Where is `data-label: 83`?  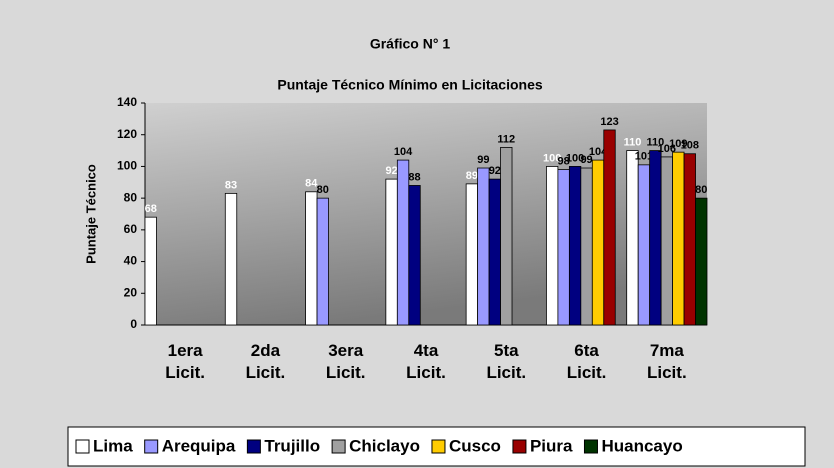 data-label: 83 is located at coordinates (231, 185).